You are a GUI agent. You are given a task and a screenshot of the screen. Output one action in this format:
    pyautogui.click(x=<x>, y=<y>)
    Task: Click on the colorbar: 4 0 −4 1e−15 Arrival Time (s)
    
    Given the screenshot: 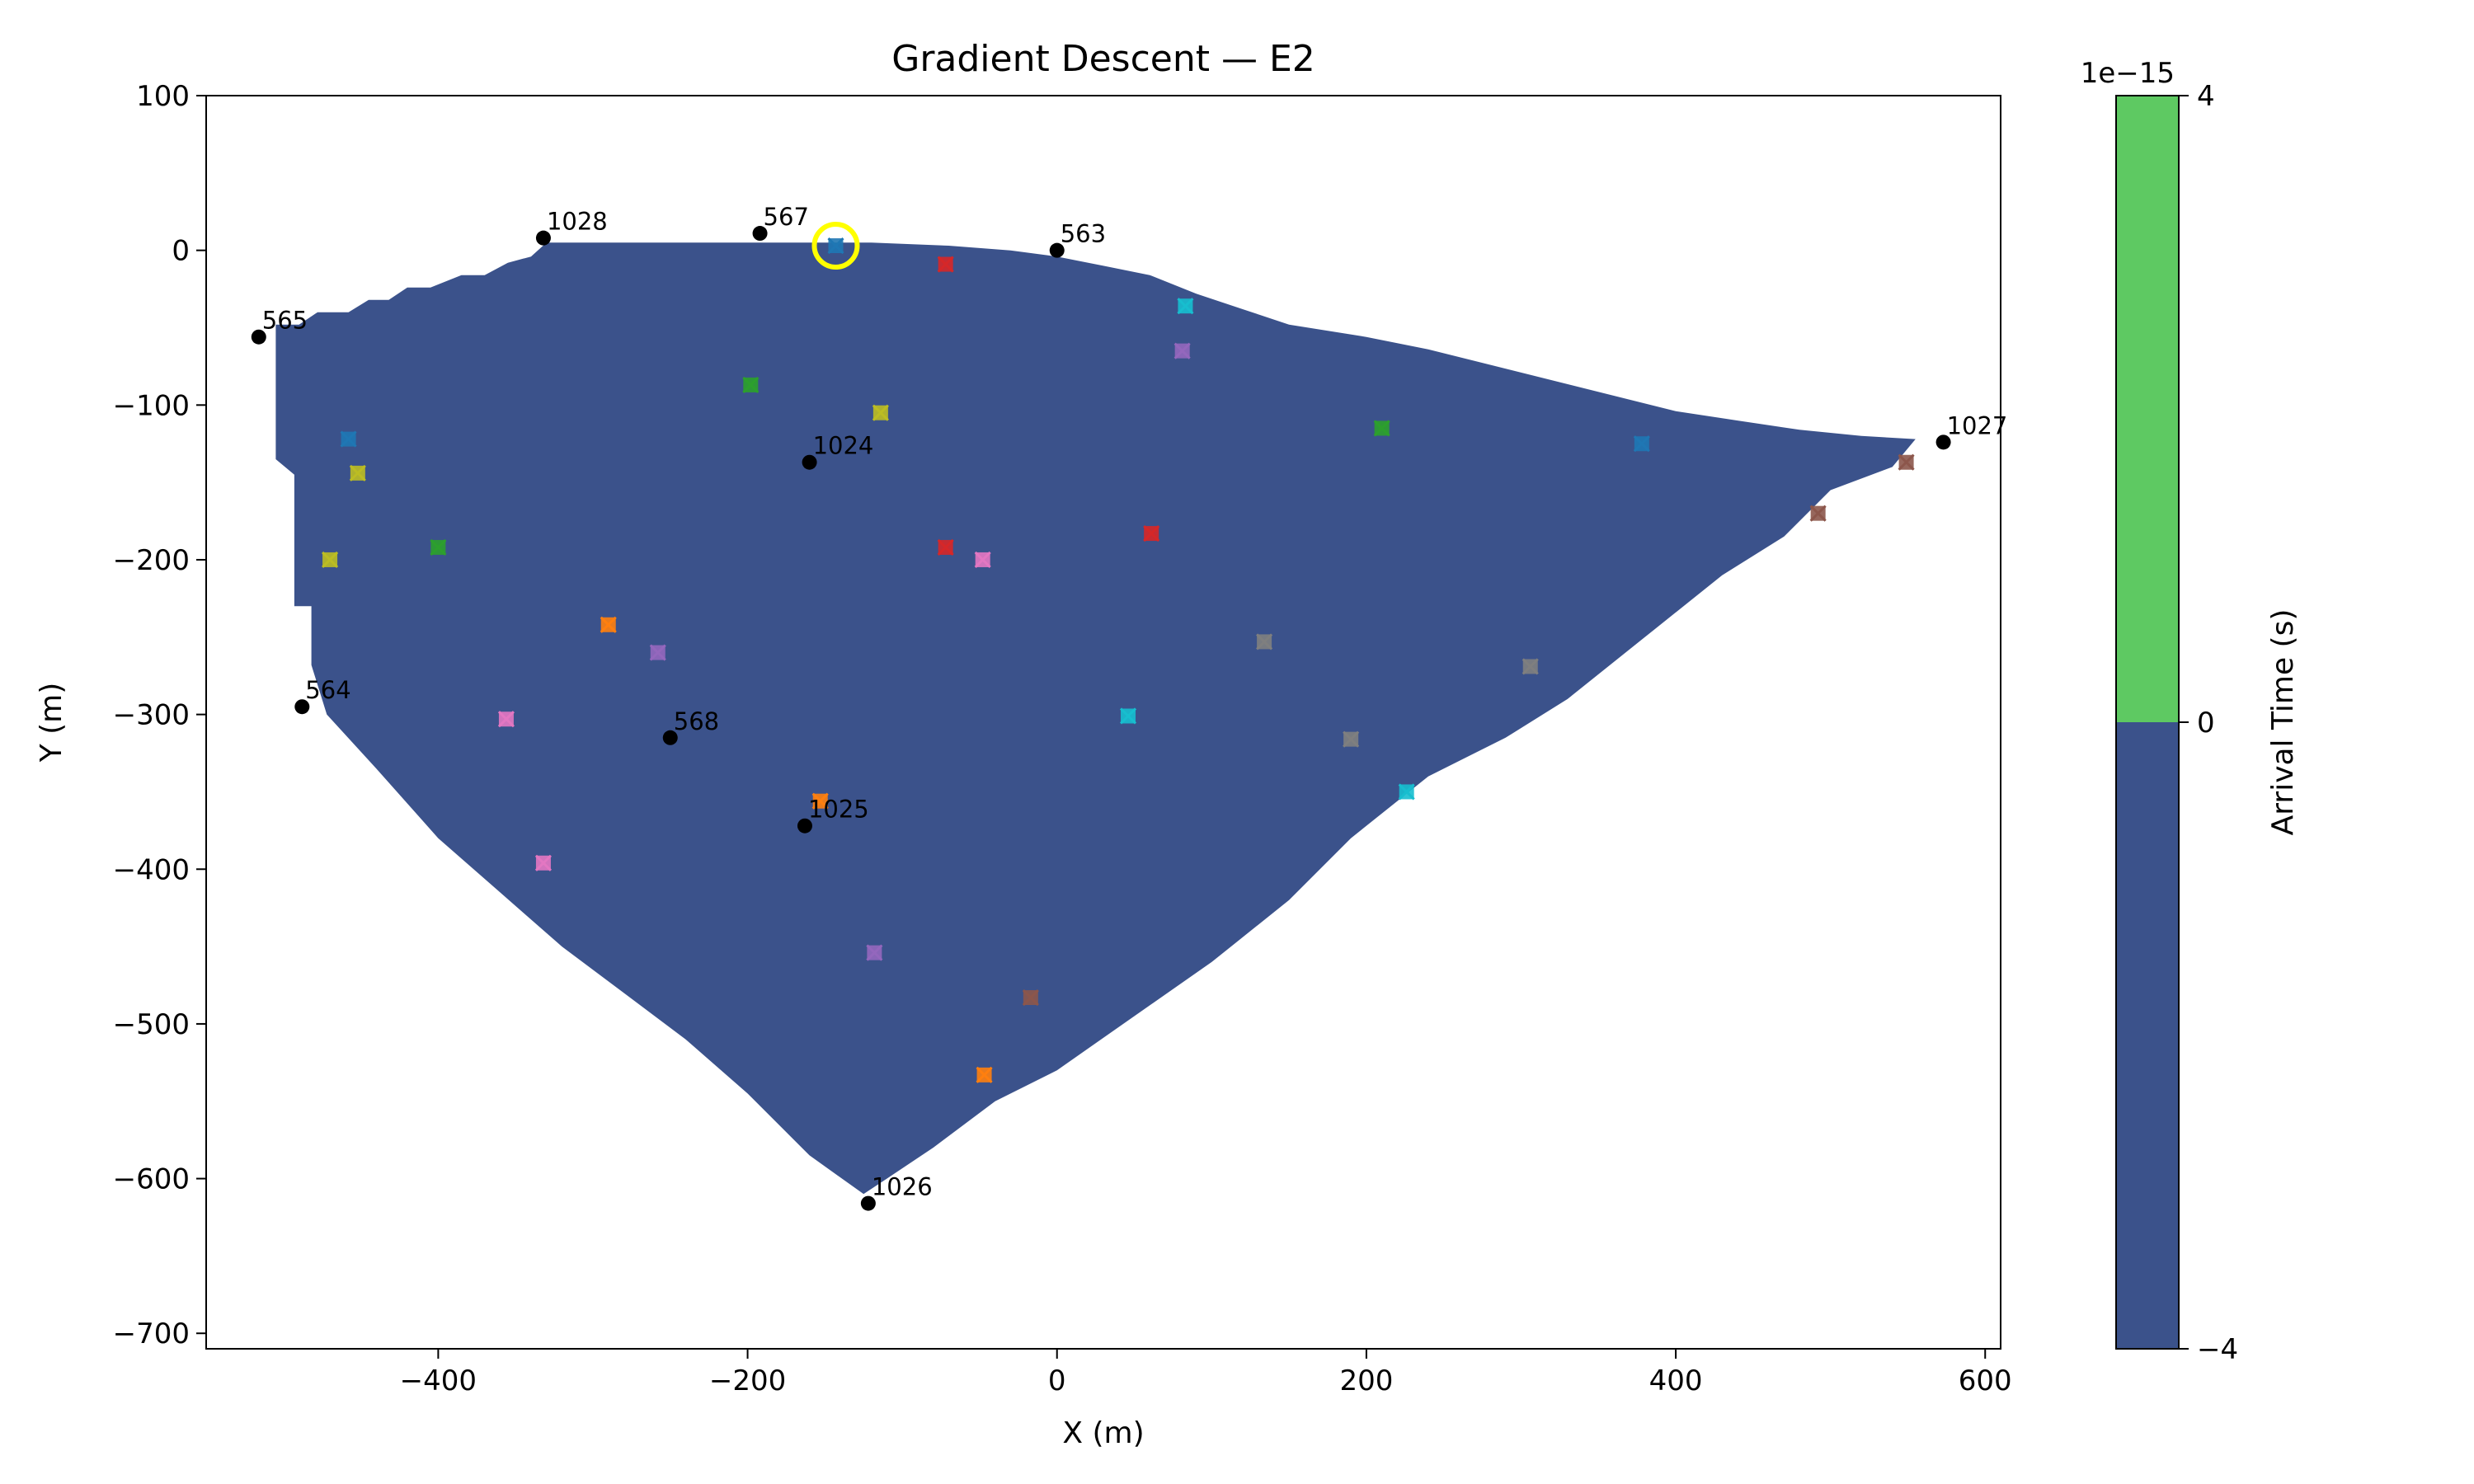 What is the action you would take?
    pyautogui.click(x=2190, y=711)
    